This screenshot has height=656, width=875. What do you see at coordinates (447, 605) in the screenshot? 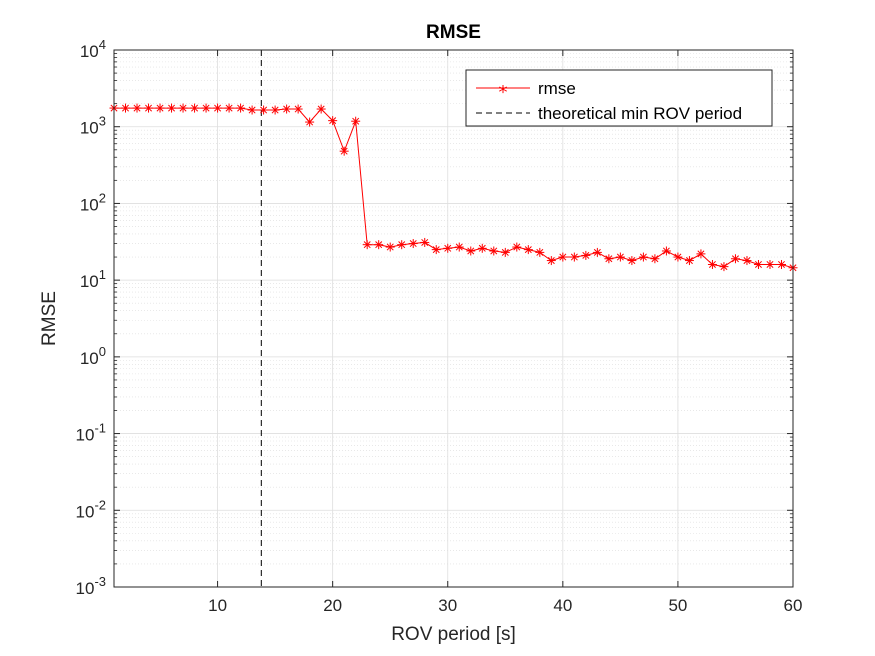
I see `x-tick-label: 30` at bounding box center [447, 605].